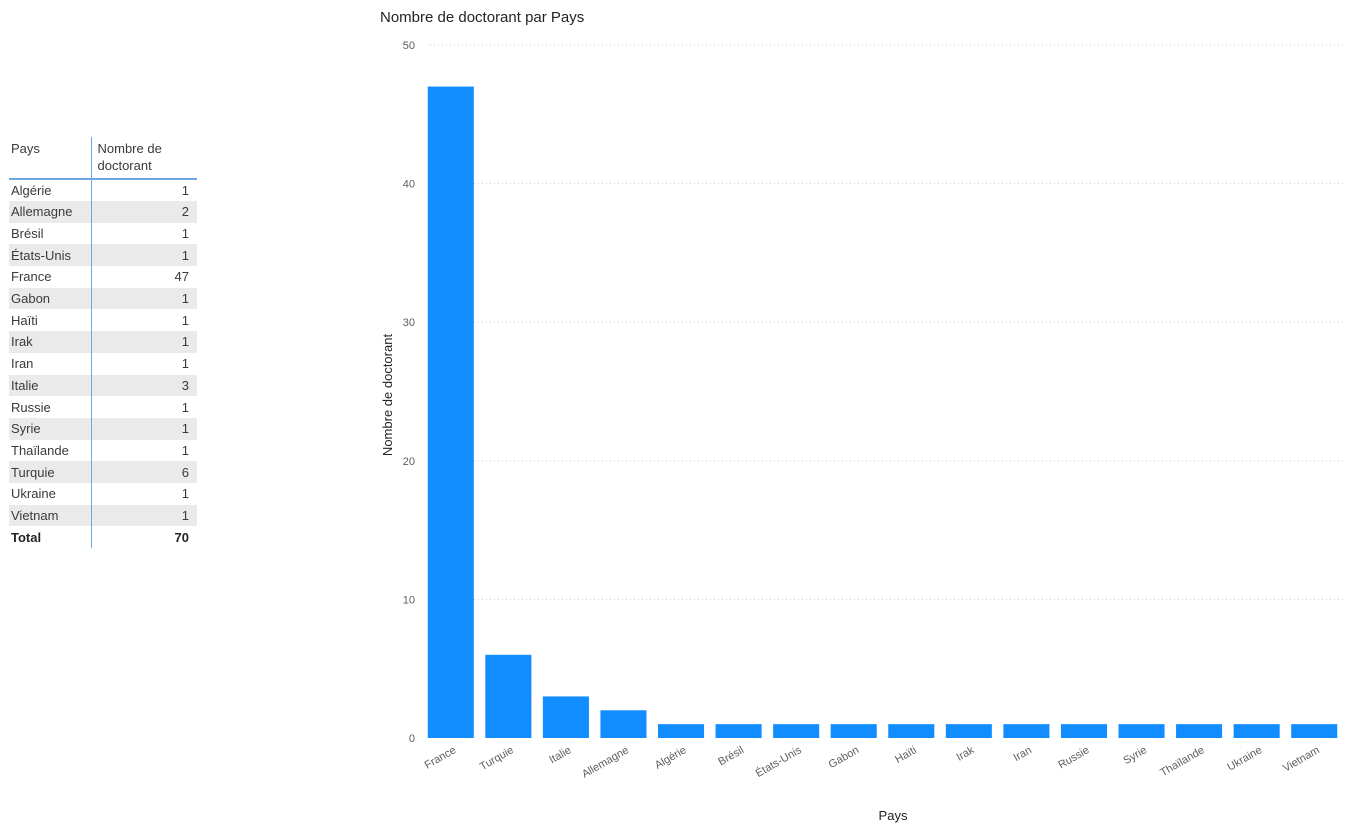 This screenshot has width=1369, height=825. What do you see at coordinates (1022, 754) in the screenshot?
I see `x-tick-label: Iran` at bounding box center [1022, 754].